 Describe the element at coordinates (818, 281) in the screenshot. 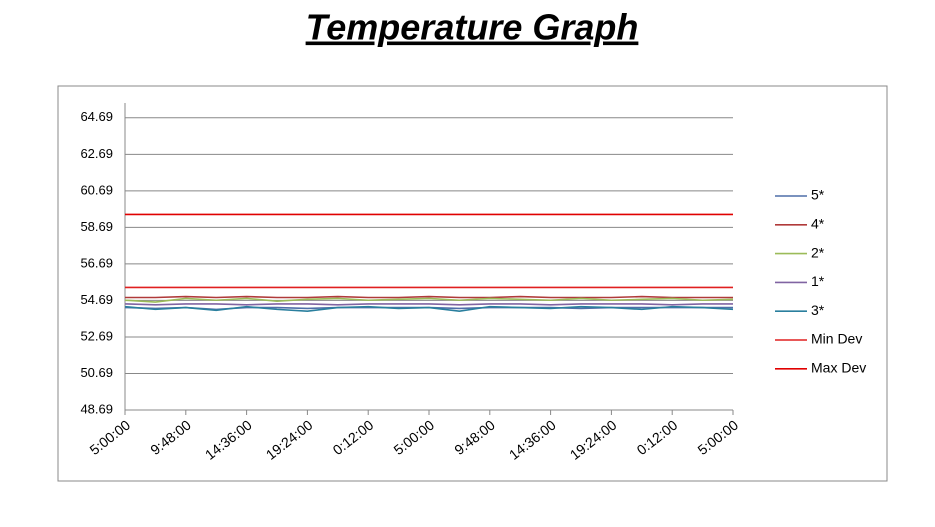

I see `legend-label: 1*` at that location.